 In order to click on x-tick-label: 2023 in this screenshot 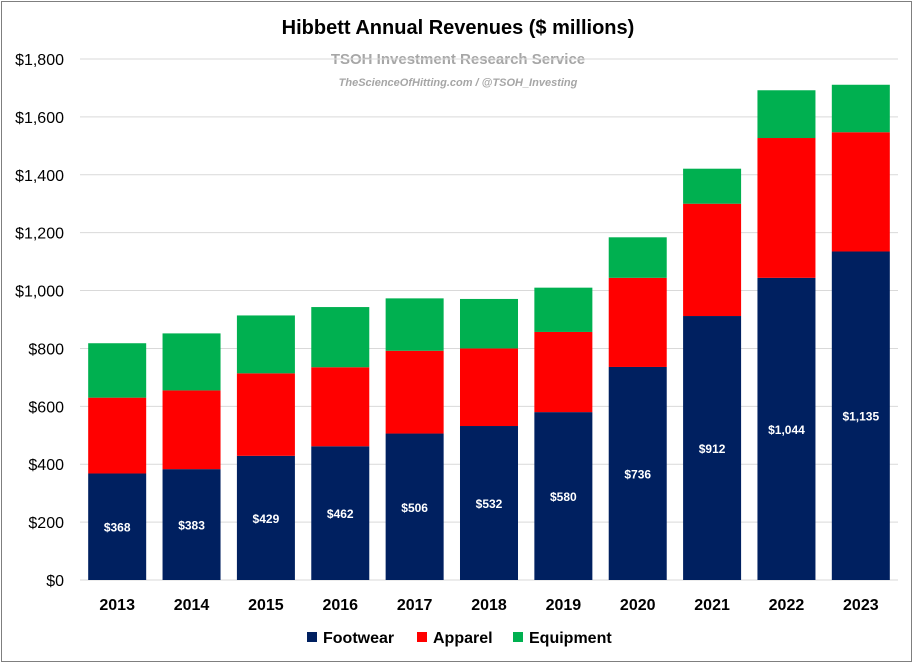, I will do `click(861, 605)`.